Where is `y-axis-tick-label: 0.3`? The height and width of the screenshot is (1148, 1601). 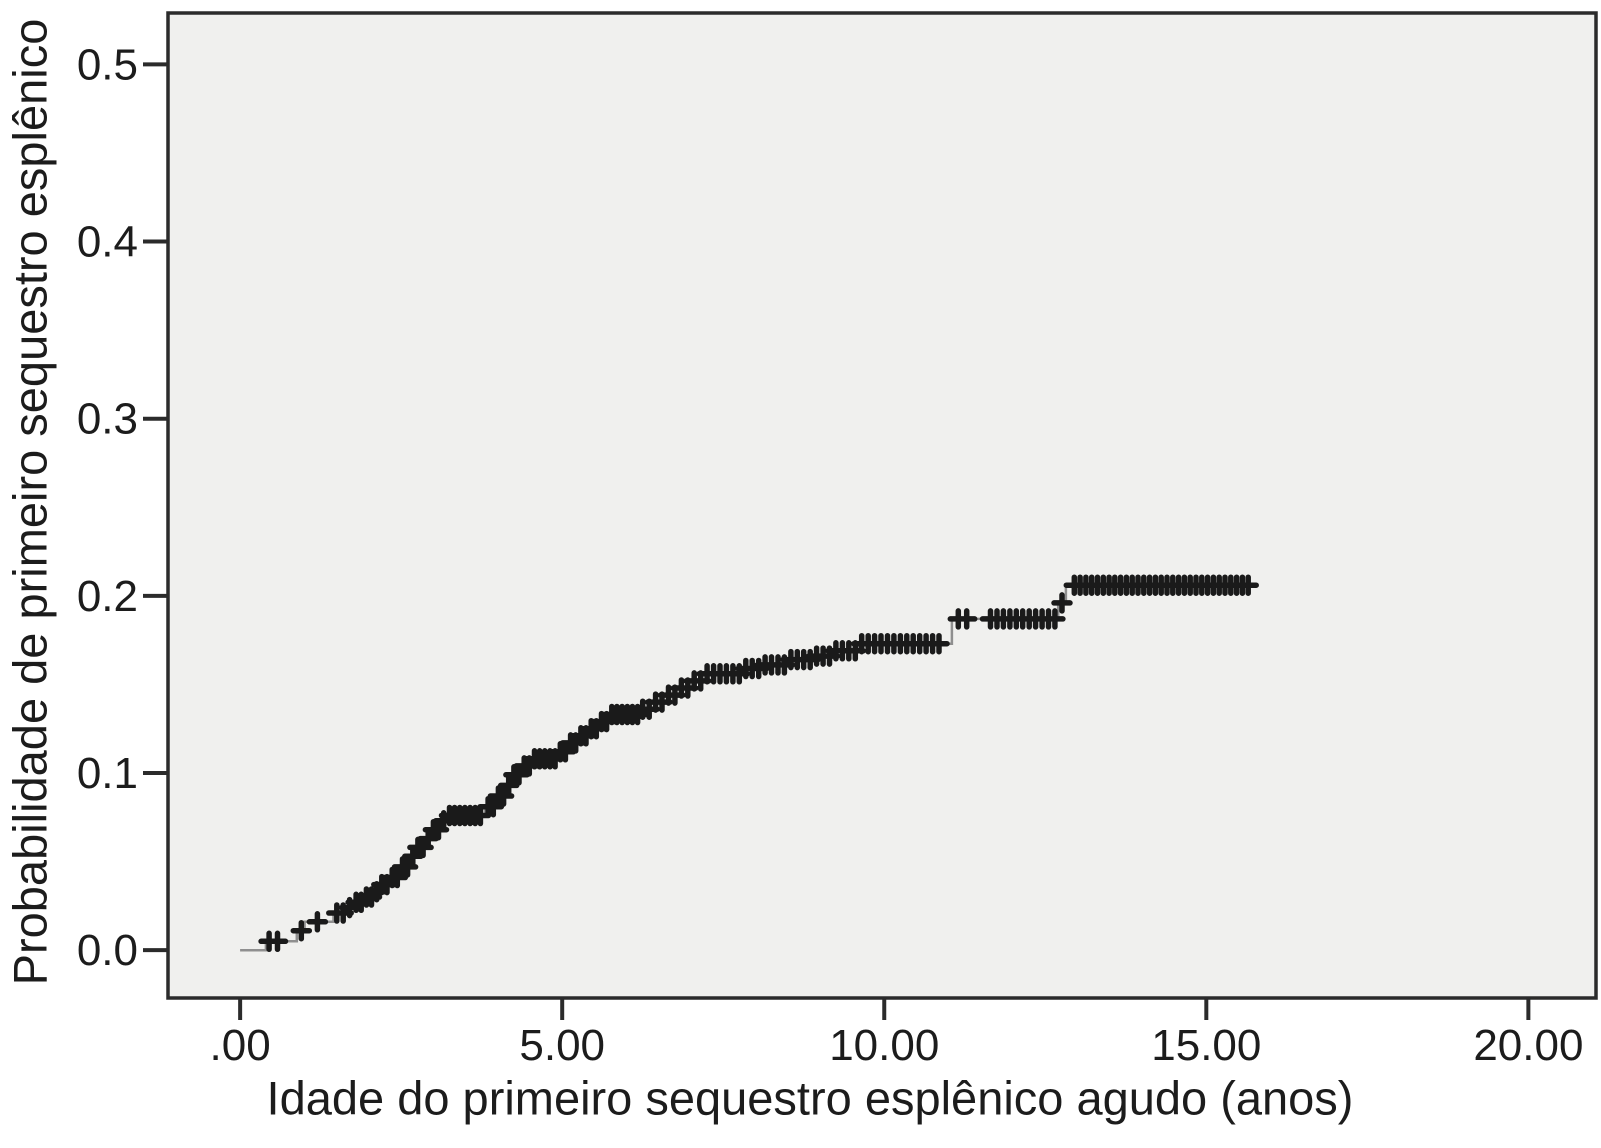
y-axis-tick-label: 0.3 is located at coordinates (107, 419).